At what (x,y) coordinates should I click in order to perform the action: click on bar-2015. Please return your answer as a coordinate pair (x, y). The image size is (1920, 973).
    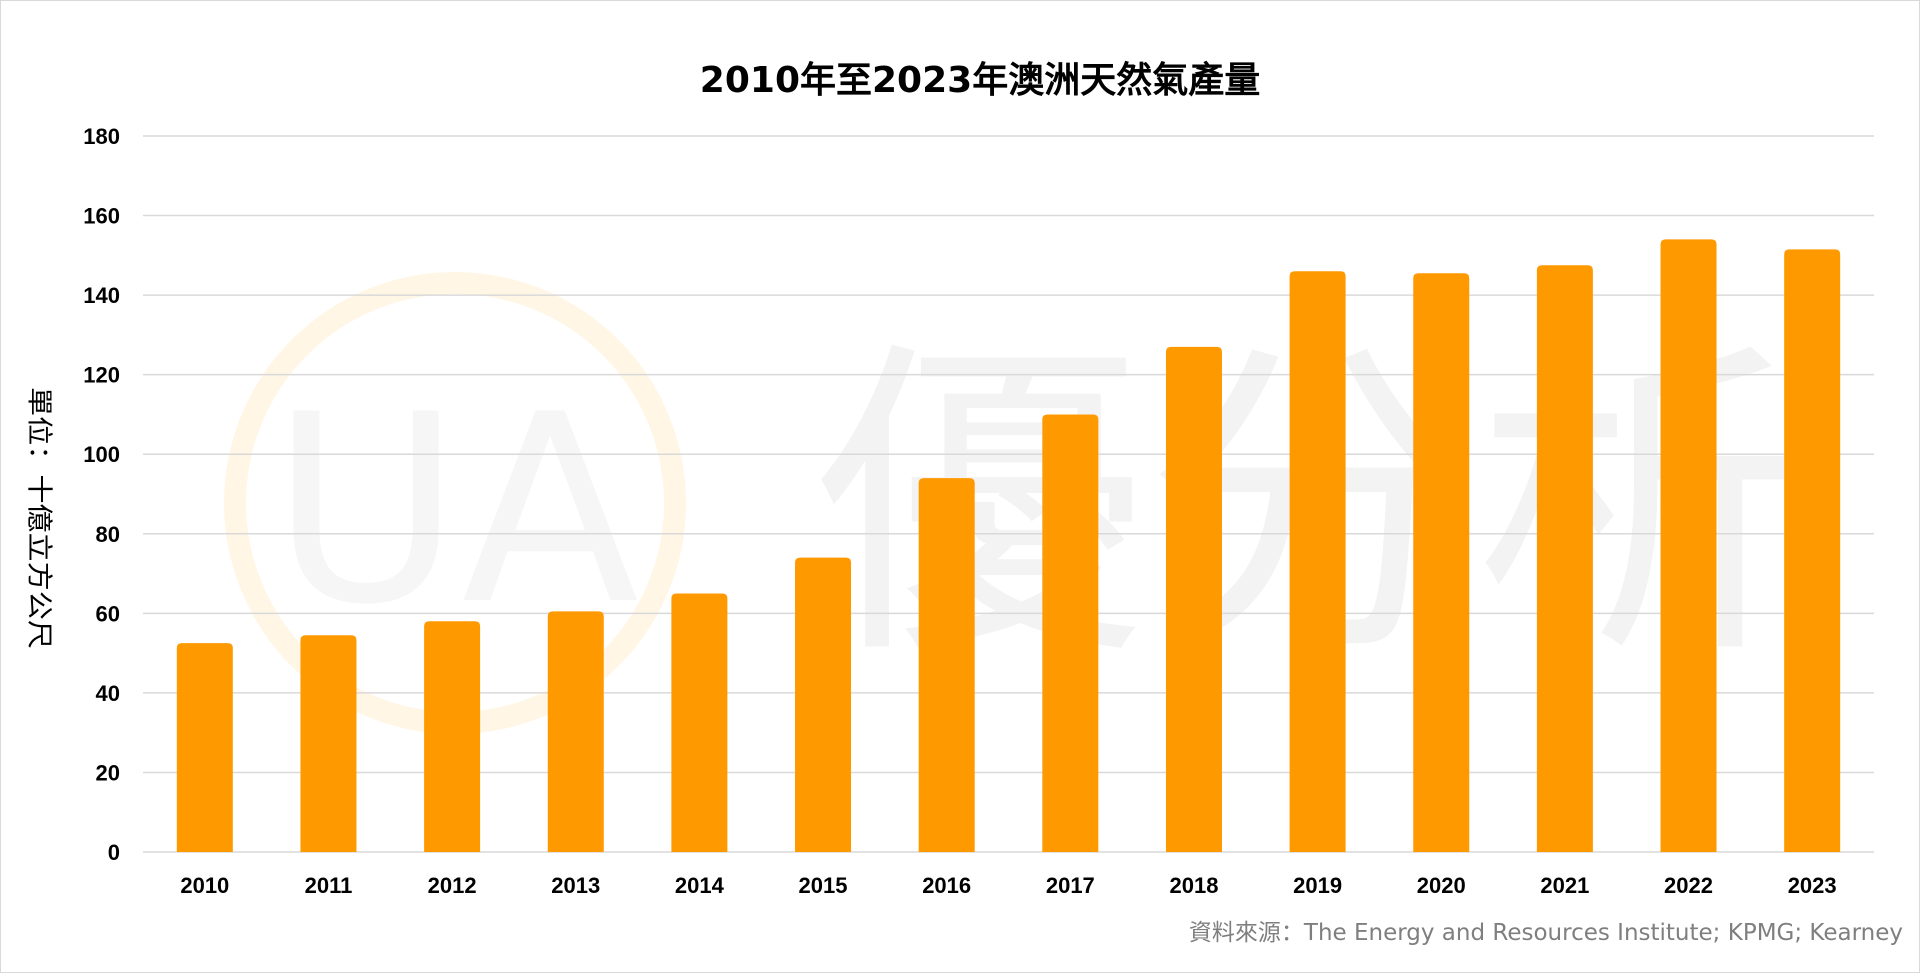
    Looking at the image, I should click on (823, 704).